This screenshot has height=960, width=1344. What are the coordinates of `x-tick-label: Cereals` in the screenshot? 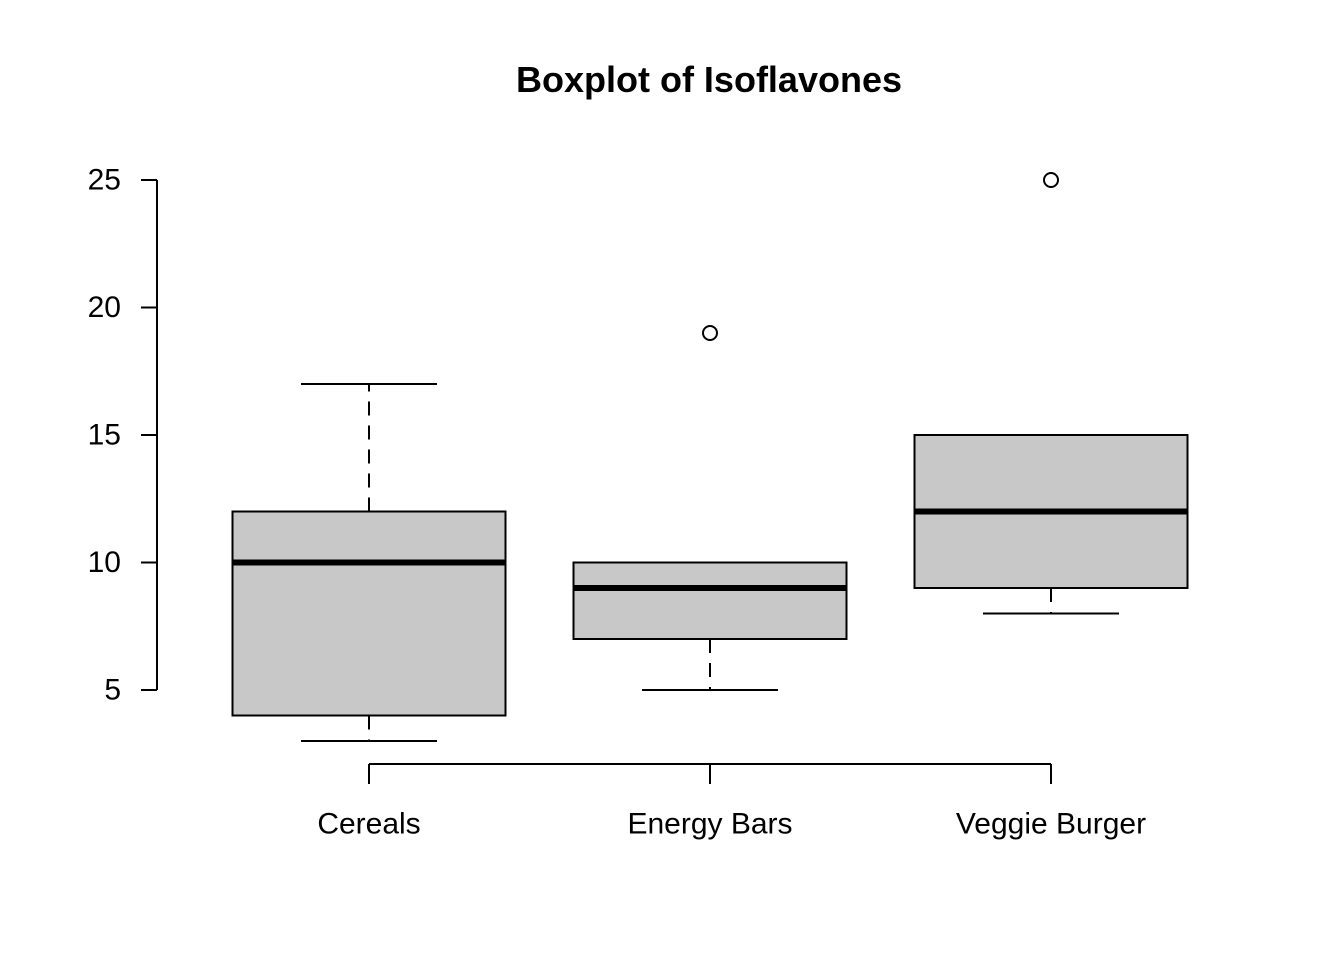 It's located at (368, 824).